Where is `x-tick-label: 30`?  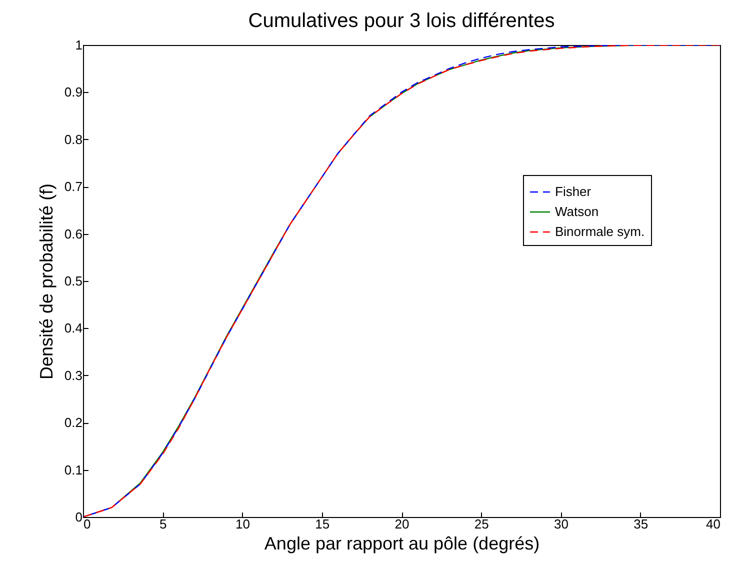 x-tick-label: 30 is located at coordinates (561, 524).